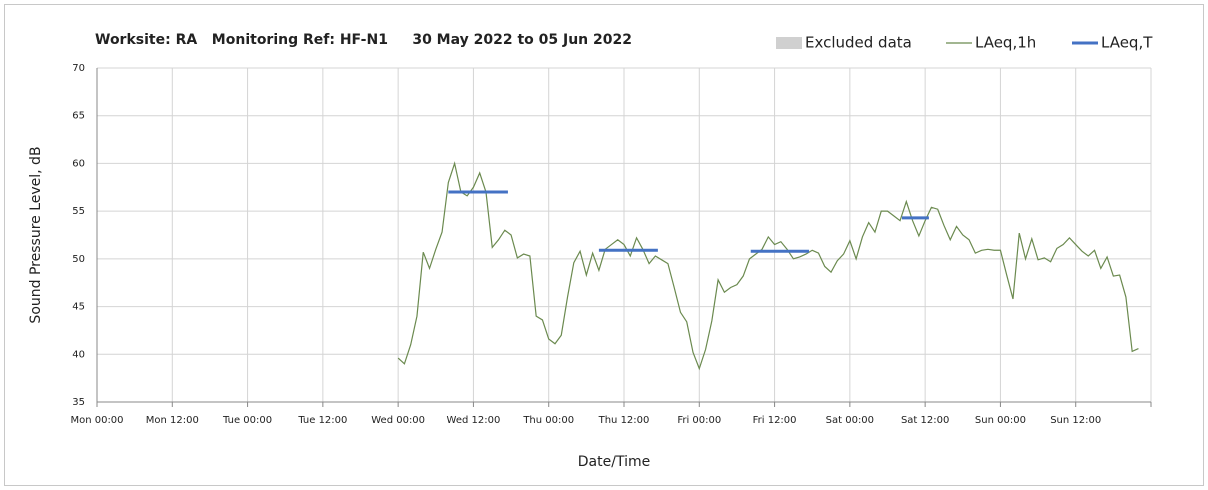 The height and width of the screenshot is (490, 1208). I want to click on x-tick-label: Tue 00:00, so click(247, 420).